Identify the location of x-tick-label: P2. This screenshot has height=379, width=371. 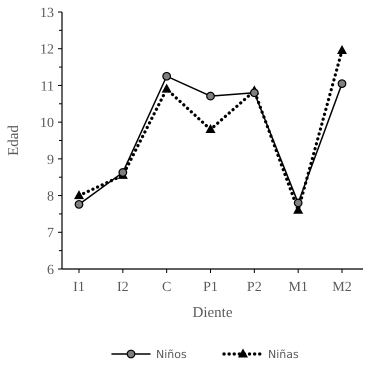
(254, 287).